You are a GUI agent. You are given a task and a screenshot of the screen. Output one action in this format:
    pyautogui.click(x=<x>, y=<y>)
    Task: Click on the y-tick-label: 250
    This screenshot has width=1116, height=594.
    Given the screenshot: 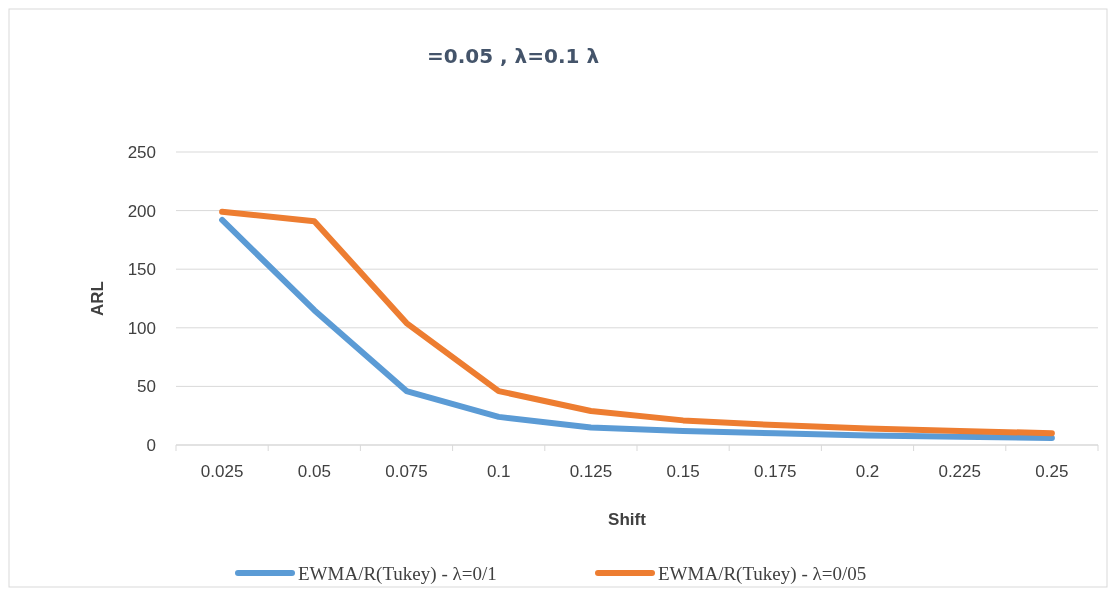 What is the action you would take?
    pyautogui.click(x=141, y=152)
    